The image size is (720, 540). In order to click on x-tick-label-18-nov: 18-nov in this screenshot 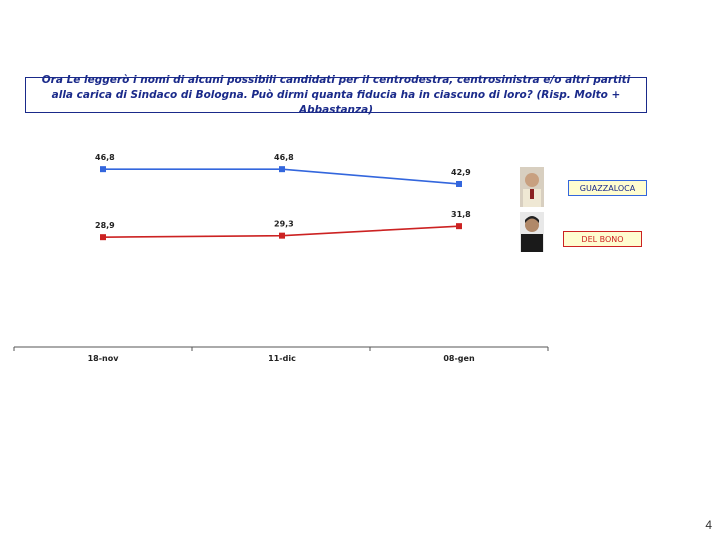, I will do `click(104, 358)`.